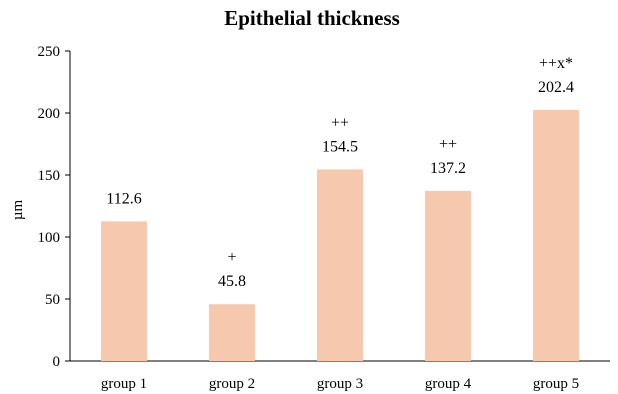  I want to click on x-tick-label: group 3, so click(340, 384).